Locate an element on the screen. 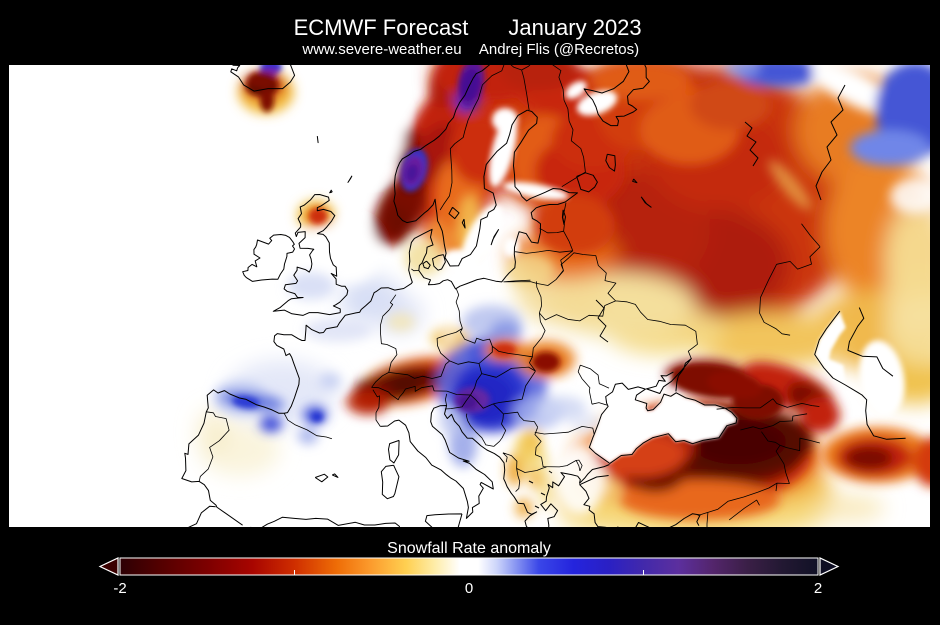 This screenshot has width=940, height=625. svg-text: Snowfall Rate anomaly is located at coordinates (469, 548).